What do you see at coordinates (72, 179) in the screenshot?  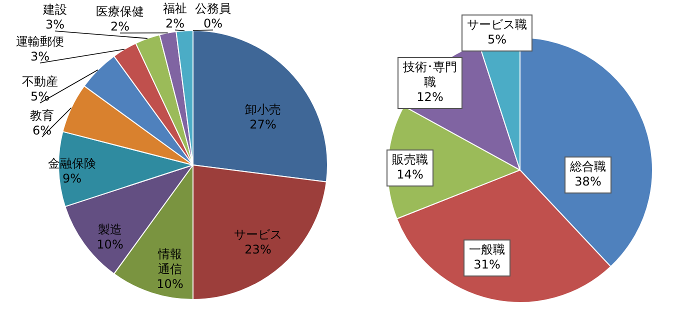 I see `data-label: 9%` at bounding box center [72, 179].